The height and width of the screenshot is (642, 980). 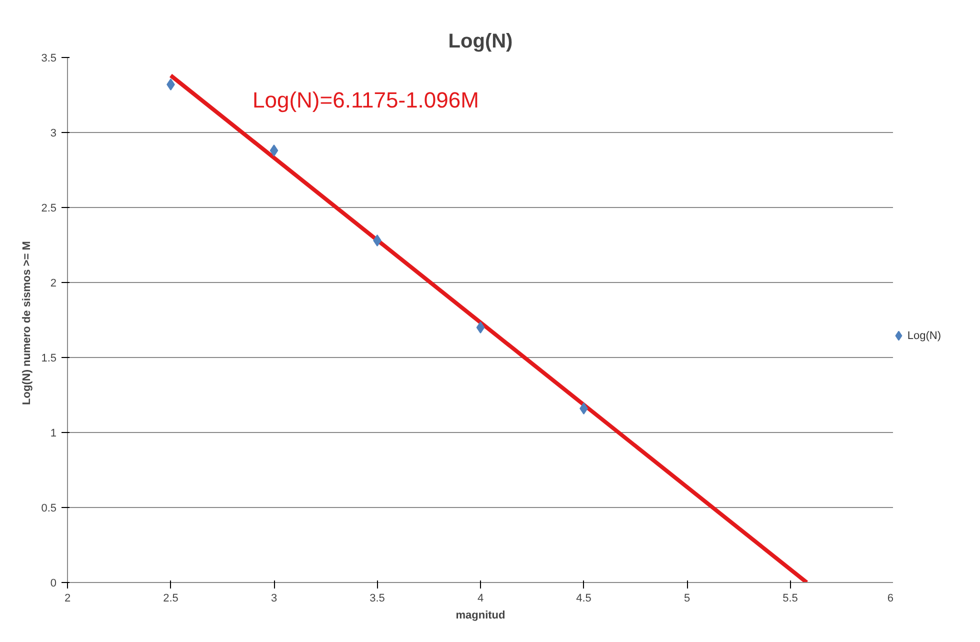 What do you see at coordinates (27, 323) in the screenshot?
I see `y-axis-title: Log(N) numero de sismos >= M` at bounding box center [27, 323].